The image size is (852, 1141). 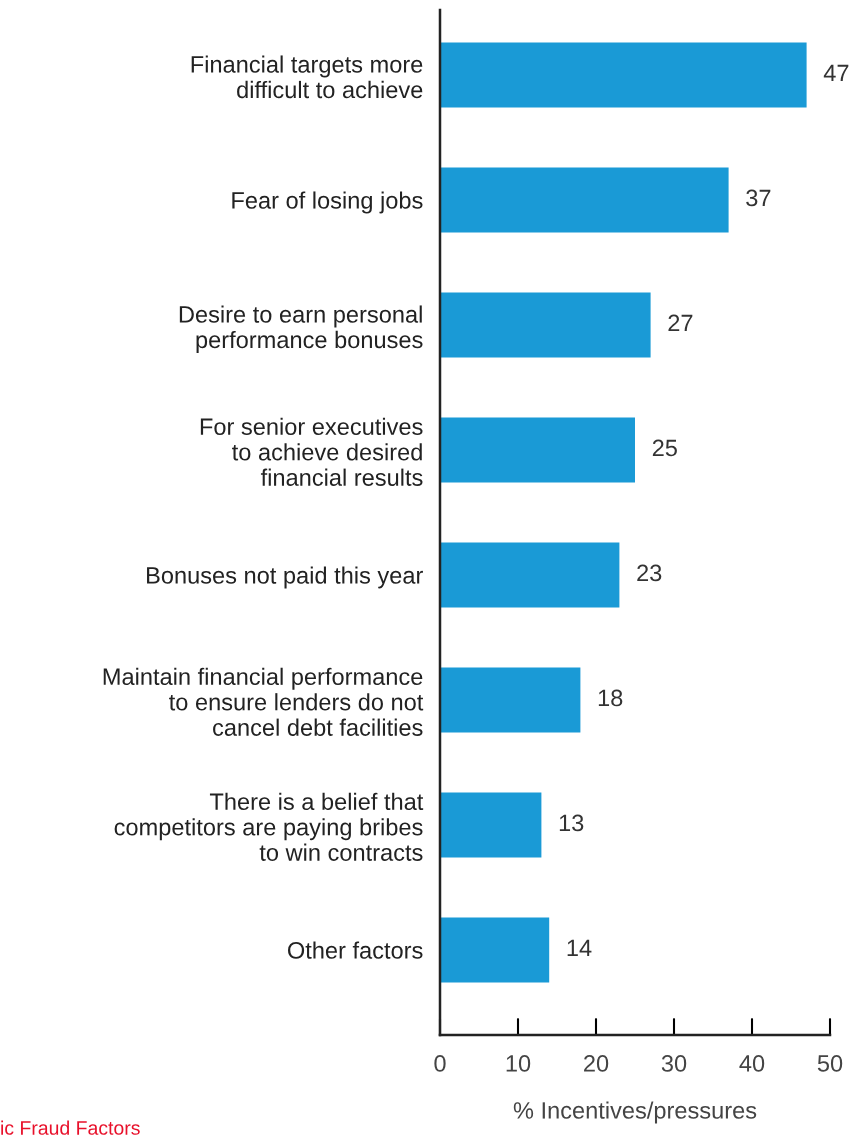 What do you see at coordinates (70, 1127) in the screenshot?
I see `text: ic Fraud Factors` at bounding box center [70, 1127].